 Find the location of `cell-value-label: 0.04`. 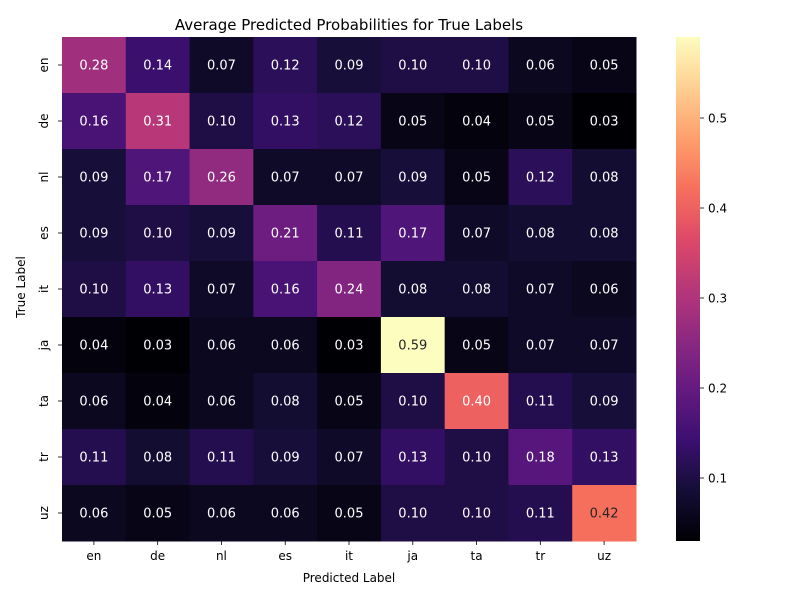

cell-value-label: 0.04 is located at coordinates (157, 402).